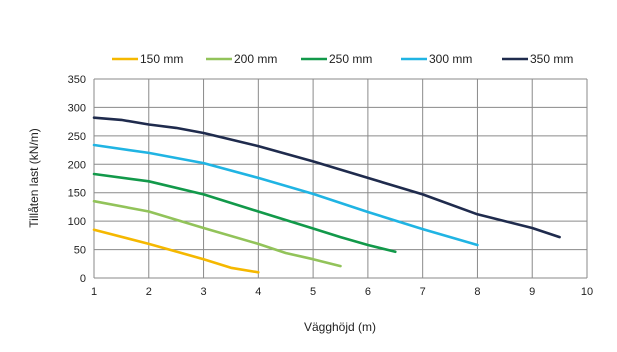 This screenshot has width=617, height=352. I want to click on x-tick-label: 10, so click(587, 292).